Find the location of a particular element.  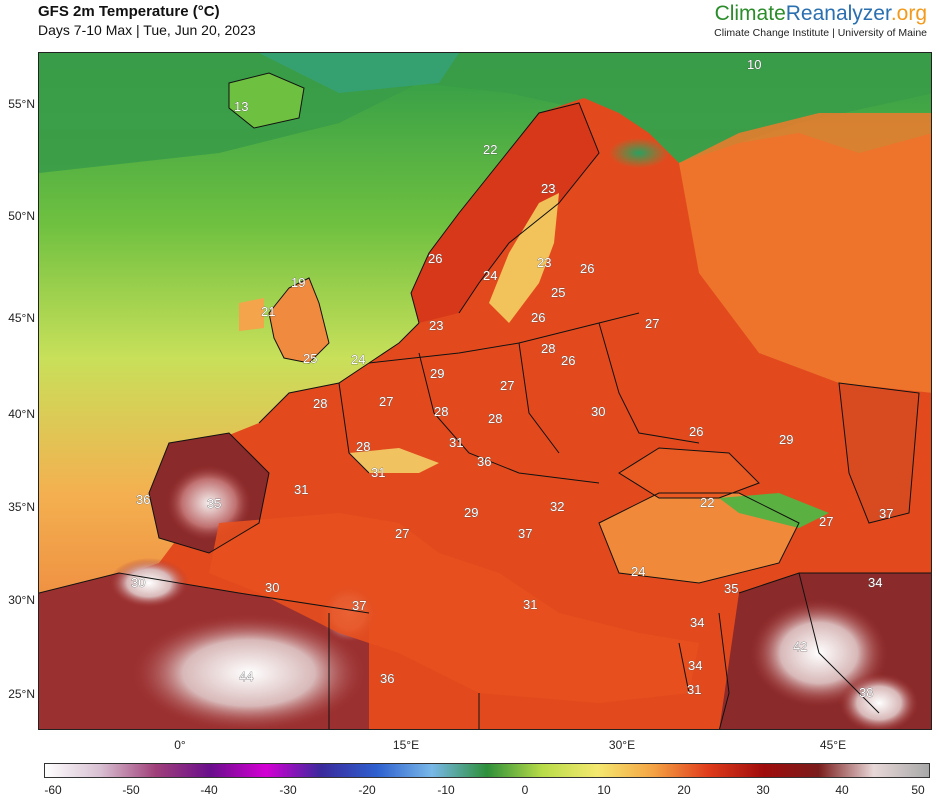

brand-name: ClimateReanalyzer.org is located at coordinates (820, 14).